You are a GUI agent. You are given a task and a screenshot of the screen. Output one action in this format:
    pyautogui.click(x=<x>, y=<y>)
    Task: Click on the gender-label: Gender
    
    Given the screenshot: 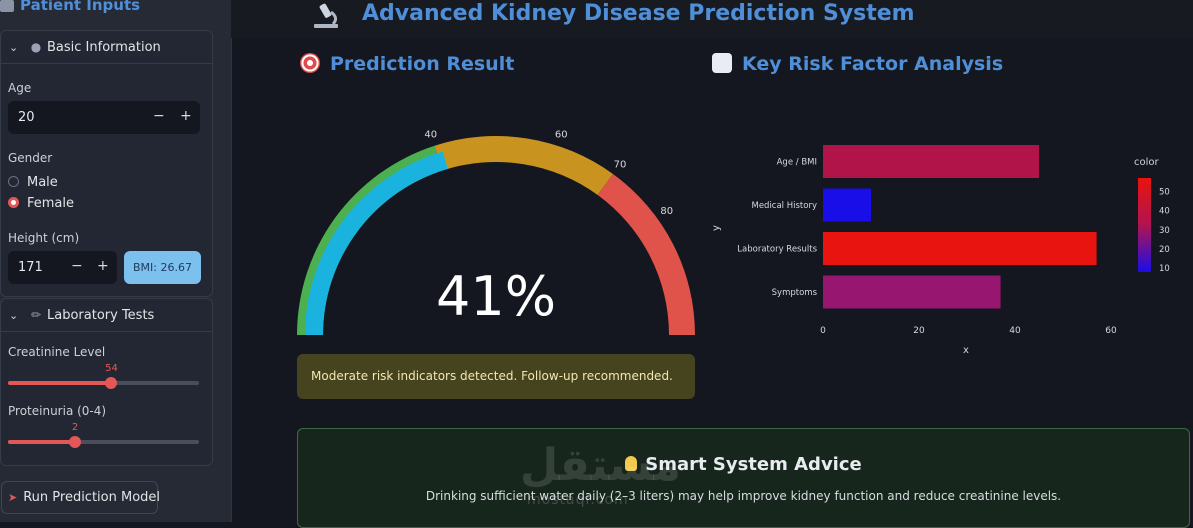 What is the action you would take?
    pyautogui.click(x=30, y=158)
    